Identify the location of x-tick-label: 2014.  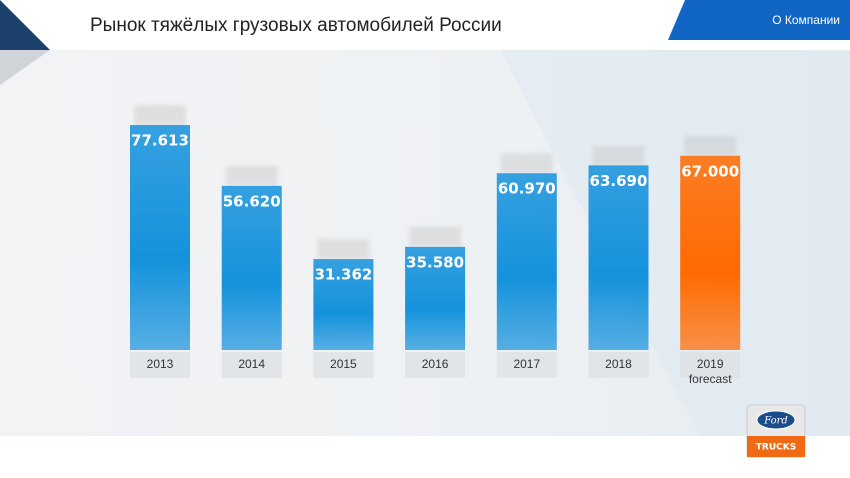
(252, 364).